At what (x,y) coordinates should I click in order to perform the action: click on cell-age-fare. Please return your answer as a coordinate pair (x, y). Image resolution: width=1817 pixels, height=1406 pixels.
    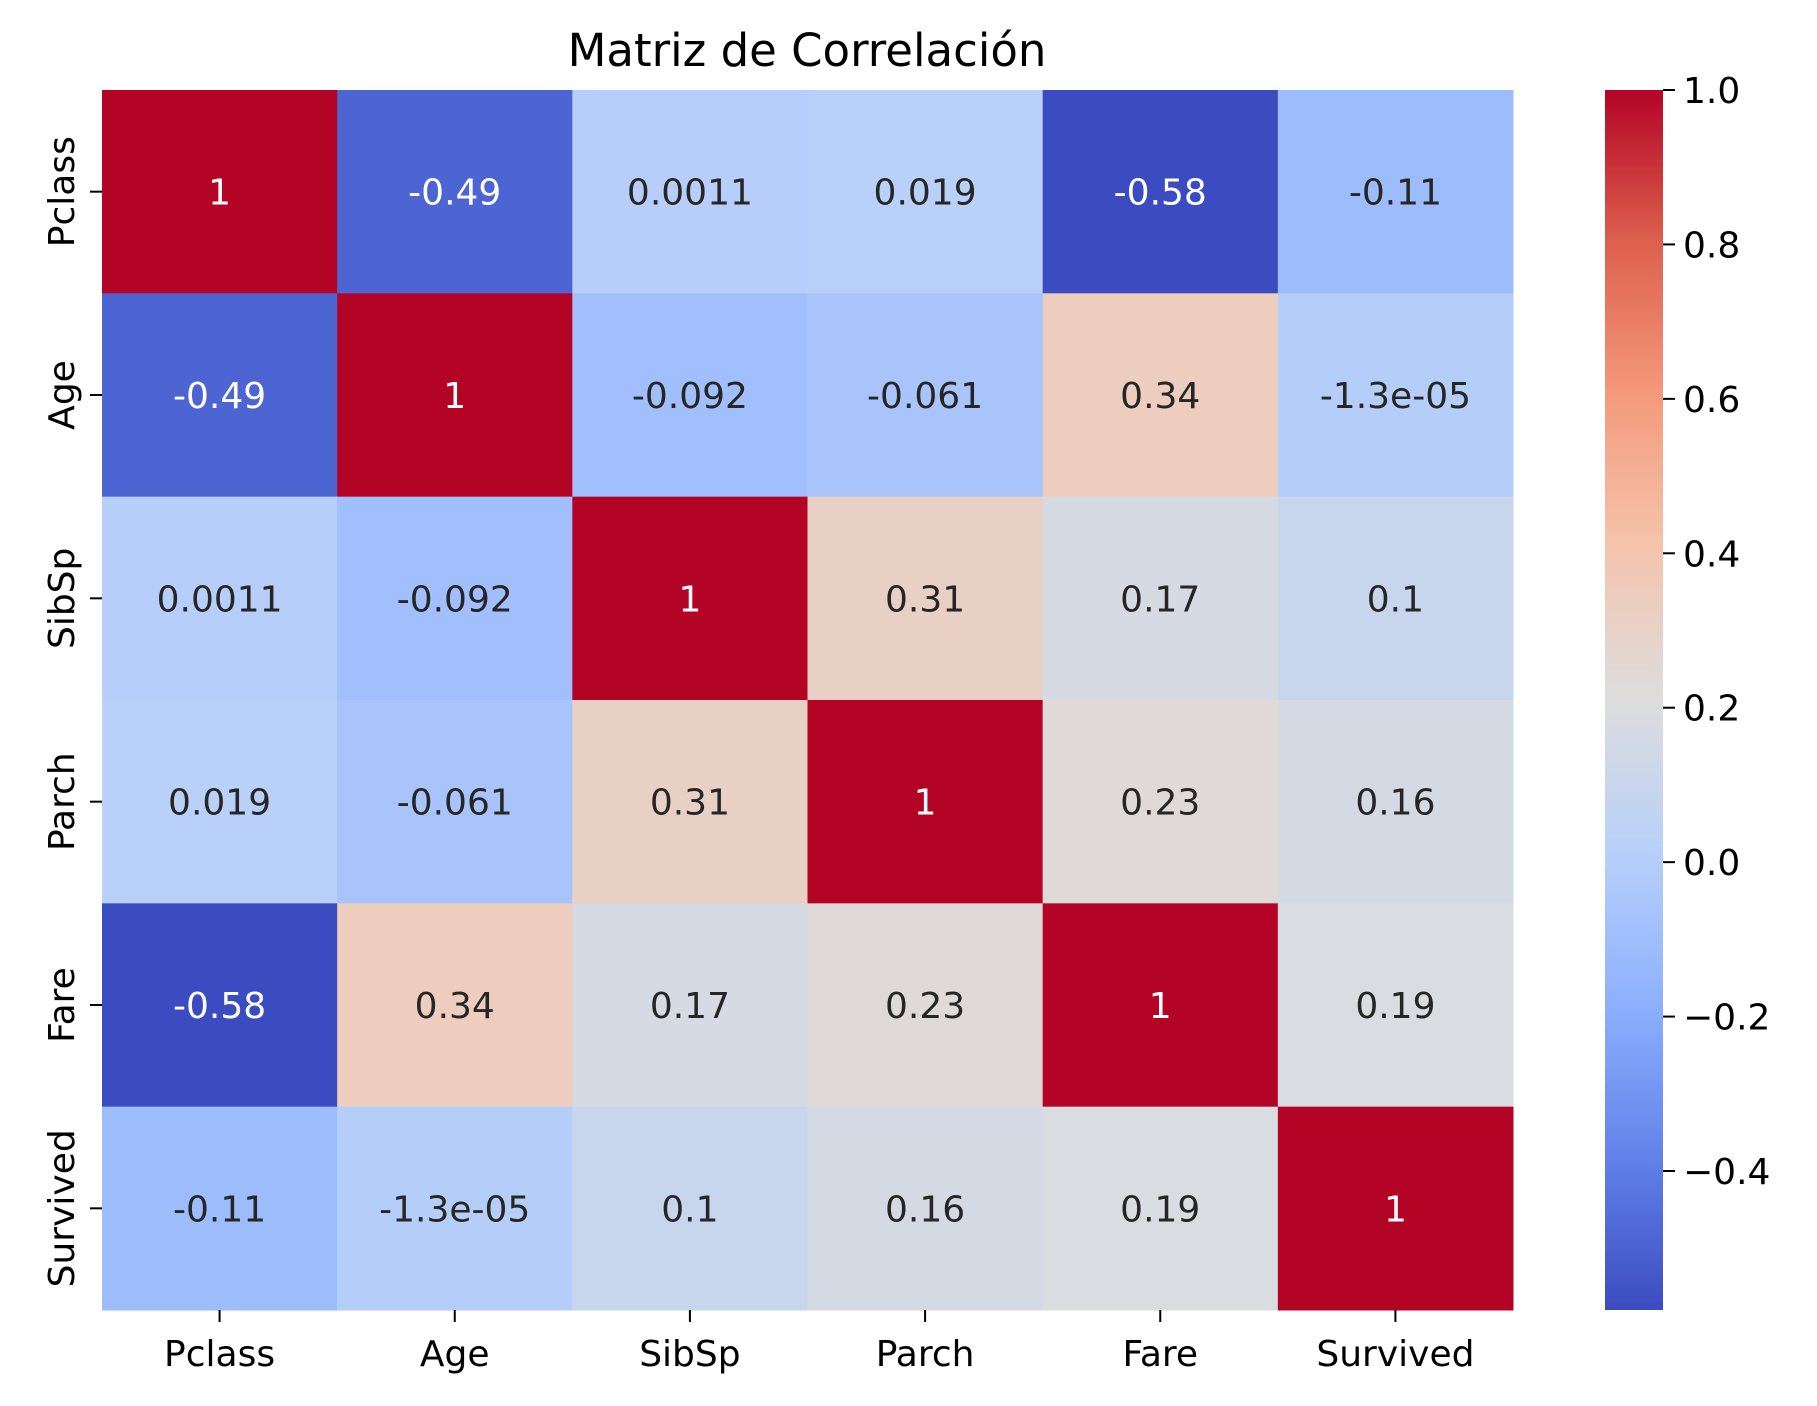
    Looking at the image, I should click on (1160, 395).